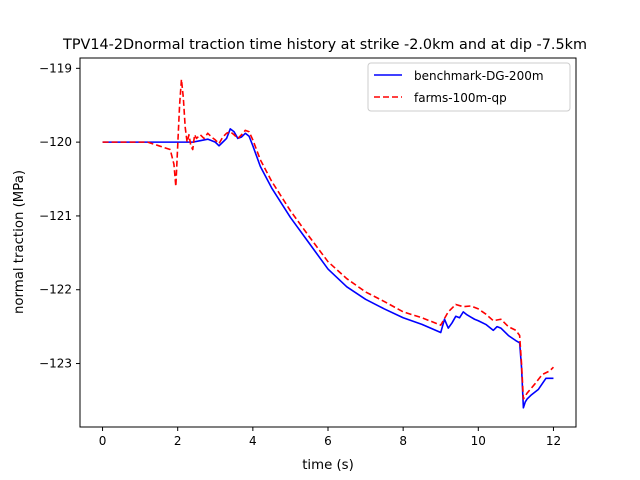 This screenshot has width=640, height=480. I want to click on legend-label-farms: farms-100m-qp, so click(460, 98).